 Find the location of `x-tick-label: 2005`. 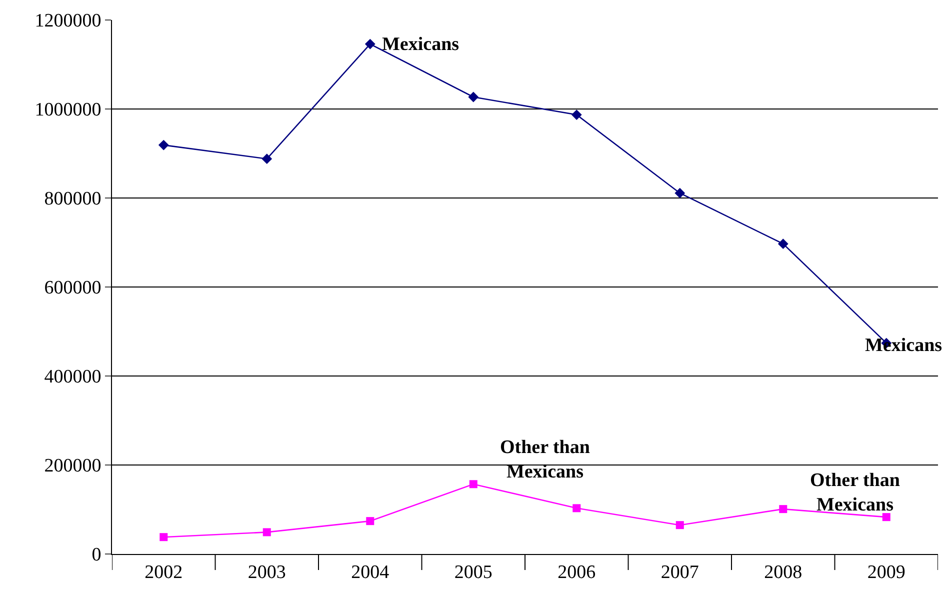

x-tick-label: 2005 is located at coordinates (473, 572).